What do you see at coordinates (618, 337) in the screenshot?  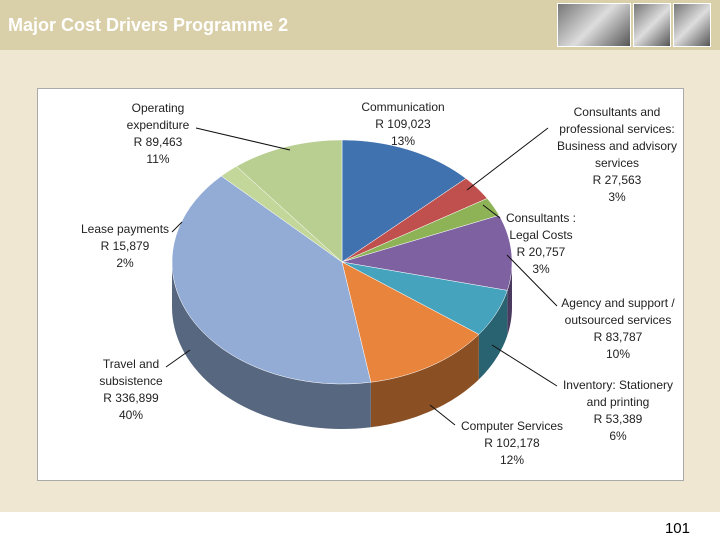 I see `value-label: R 83,787` at bounding box center [618, 337].